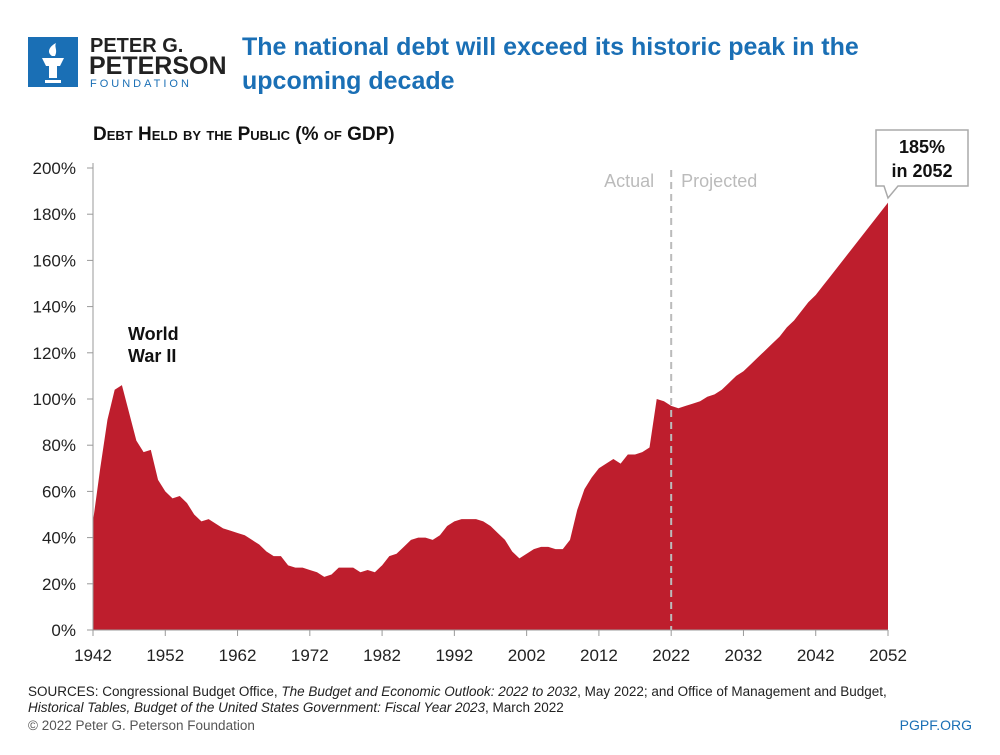 The height and width of the screenshot is (755, 1000). Describe the element at coordinates (629, 181) in the screenshot. I see `divider-label: Actual` at that location.